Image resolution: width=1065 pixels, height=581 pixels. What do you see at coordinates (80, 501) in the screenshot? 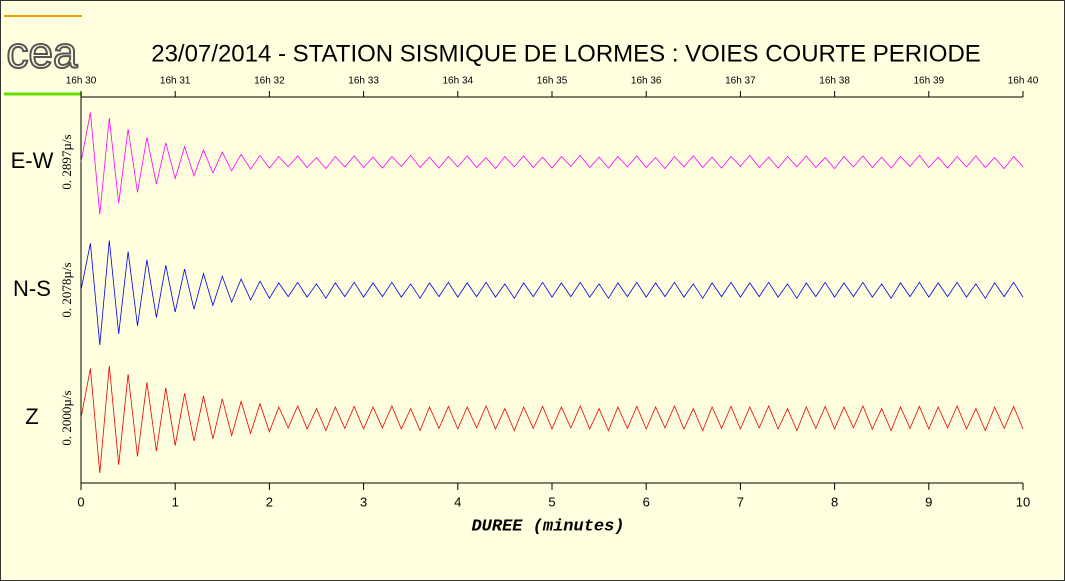
I see `x-tick-label: 0` at bounding box center [80, 501].